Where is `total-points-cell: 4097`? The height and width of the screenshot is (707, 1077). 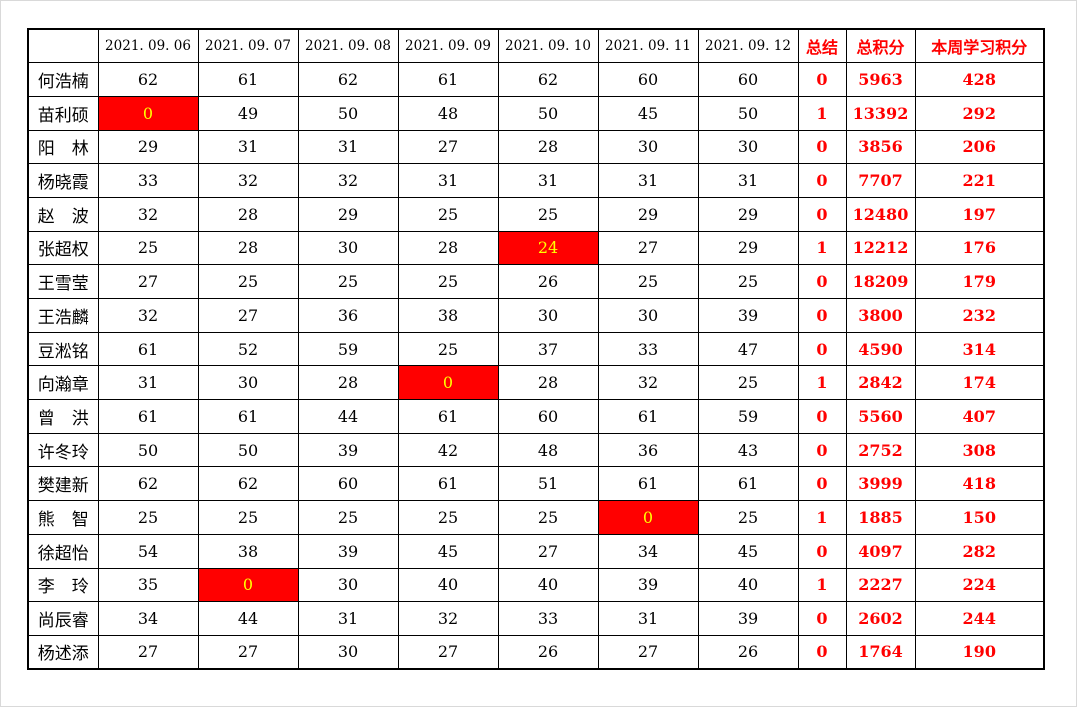
total-points-cell: 4097 is located at coordinates (880, 551).